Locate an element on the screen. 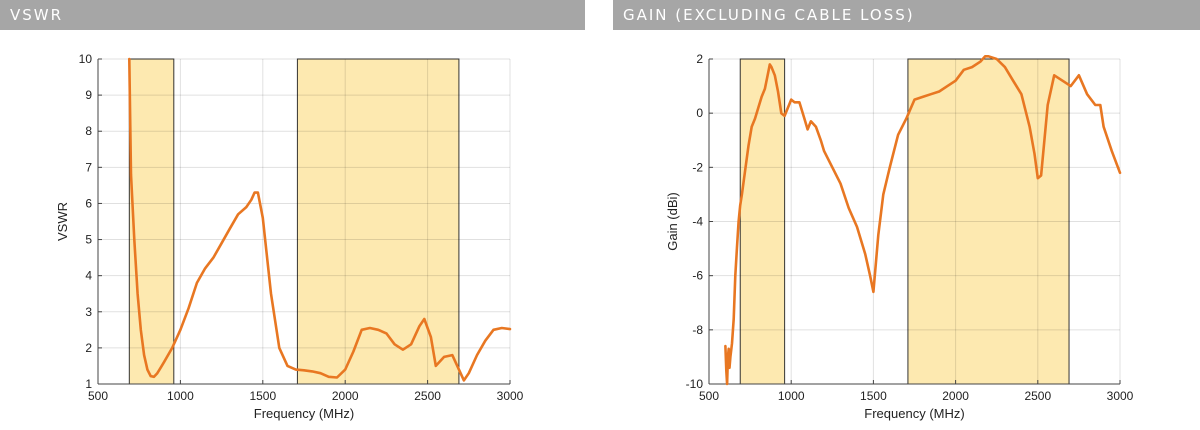 Image resolution: width=1200 pixels, height=430 pixels. vswr-x-tick-label: 1000 is located at coordinates (180, 396).